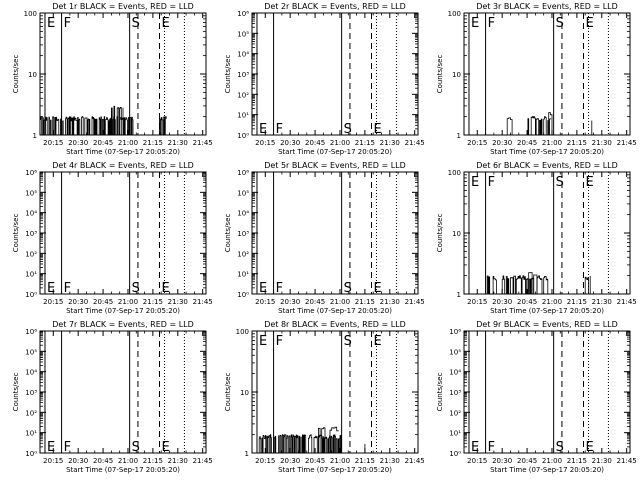 The height and width of the screenshot is (484, 640). What do you see at coordinates (547, 165) in the screenshot?
I see `panel-title: Det 6r BLACK = Events, RED = LLD` at bounding box center [547, 165].